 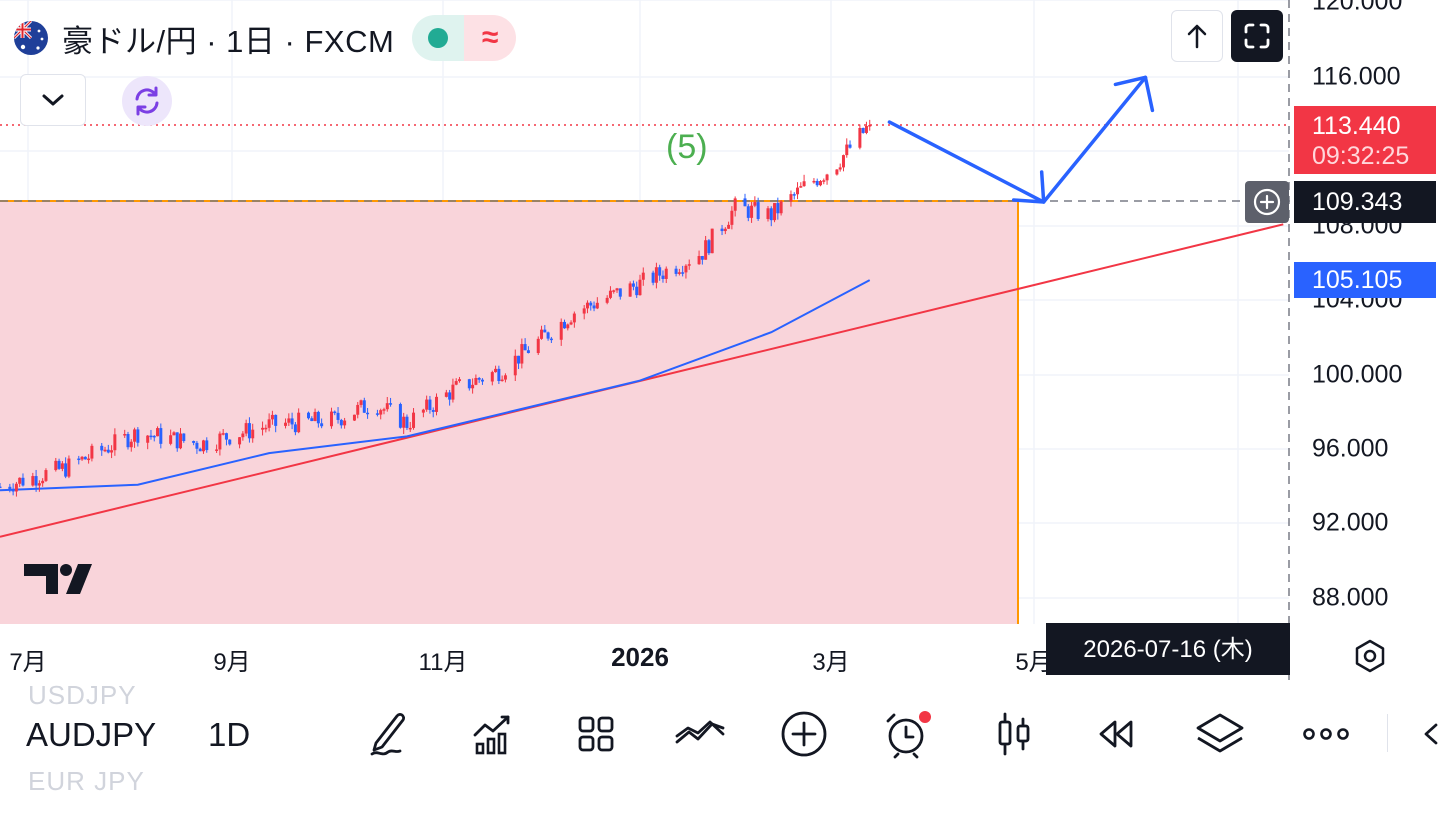 What do you see at coordinates (831, 662) in the screenshot?
I see `time-tick: 3月` at bounding box center [831, 662].